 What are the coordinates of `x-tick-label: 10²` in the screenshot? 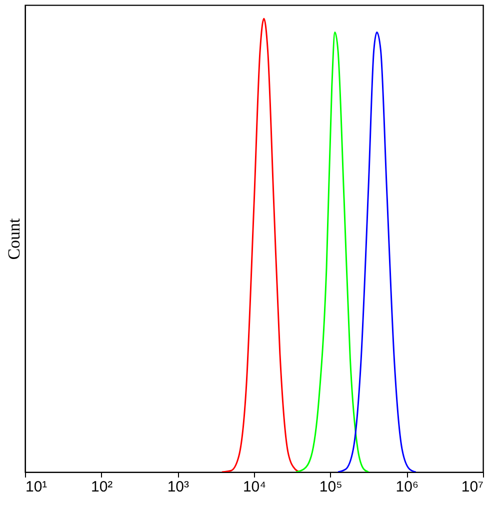 It's located at (101, 487).